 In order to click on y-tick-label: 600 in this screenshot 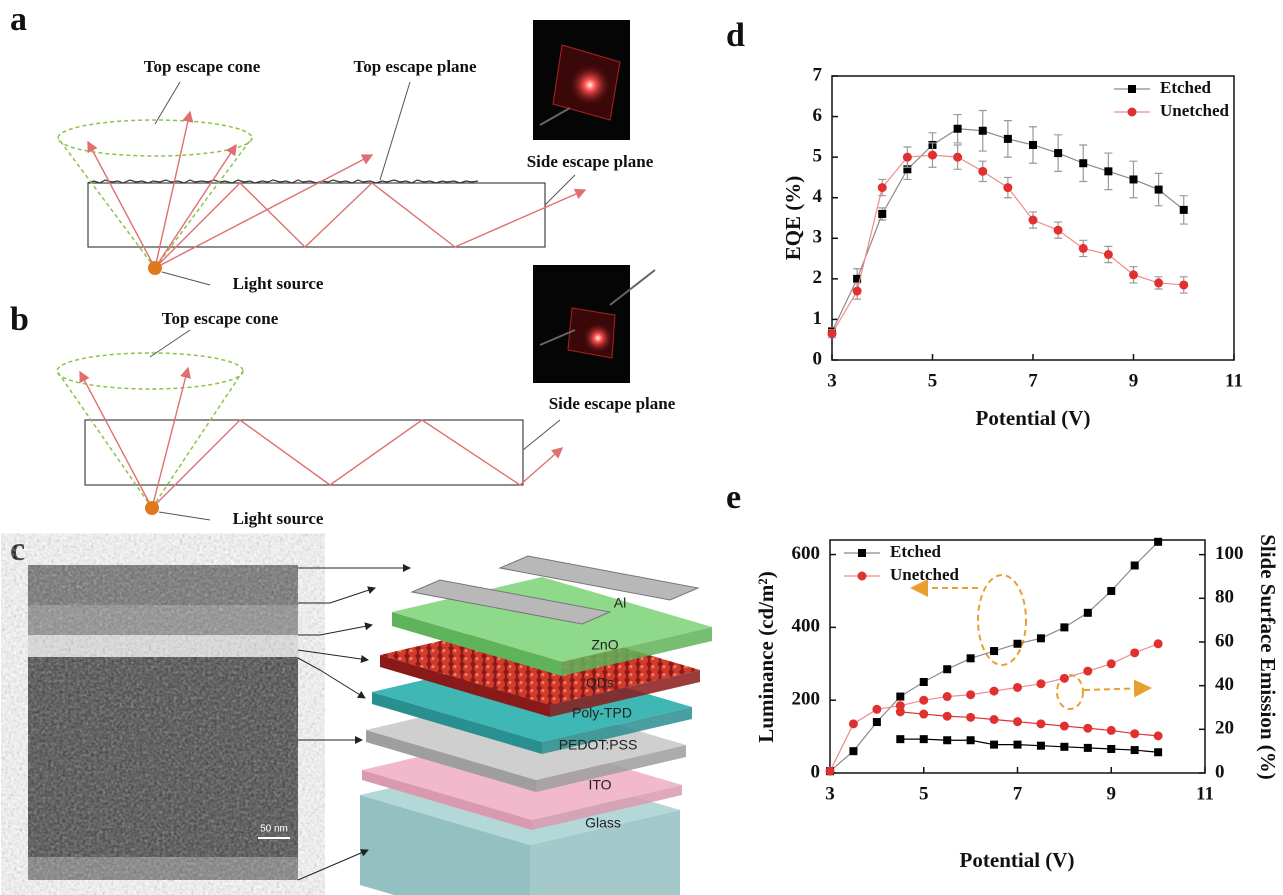, I will do `click(806, 553)`.